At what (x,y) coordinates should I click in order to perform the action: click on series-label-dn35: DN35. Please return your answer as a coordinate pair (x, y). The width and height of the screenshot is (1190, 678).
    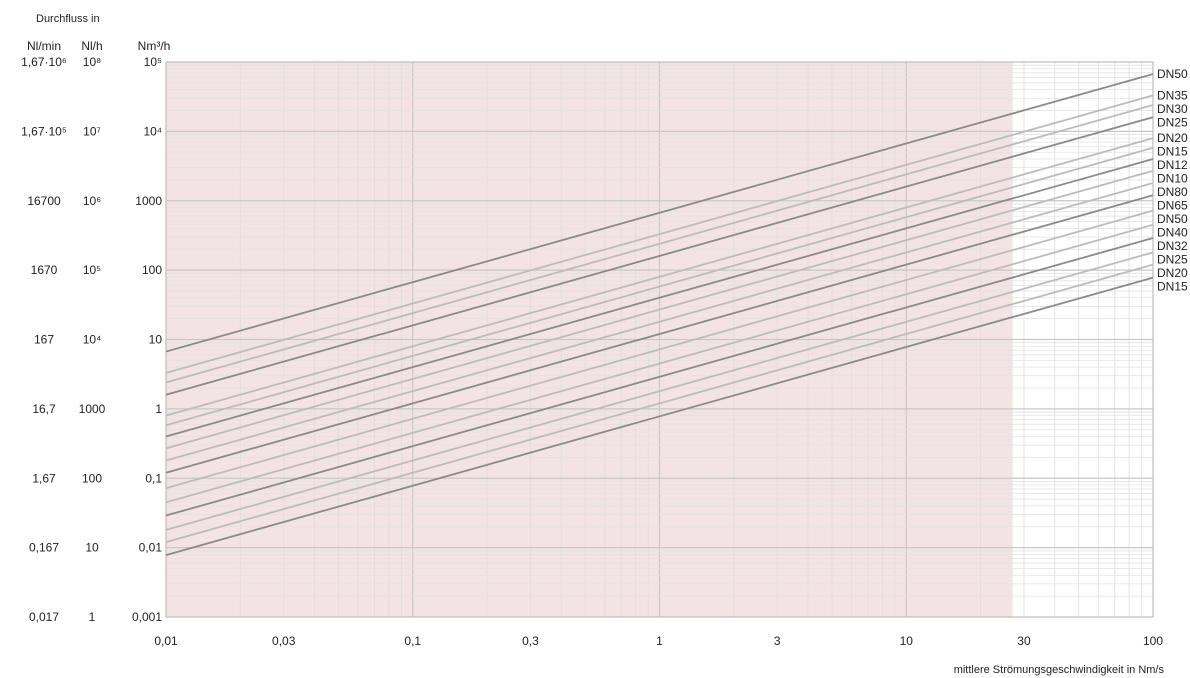
    Looking at the image, I should click on (1172, 95).